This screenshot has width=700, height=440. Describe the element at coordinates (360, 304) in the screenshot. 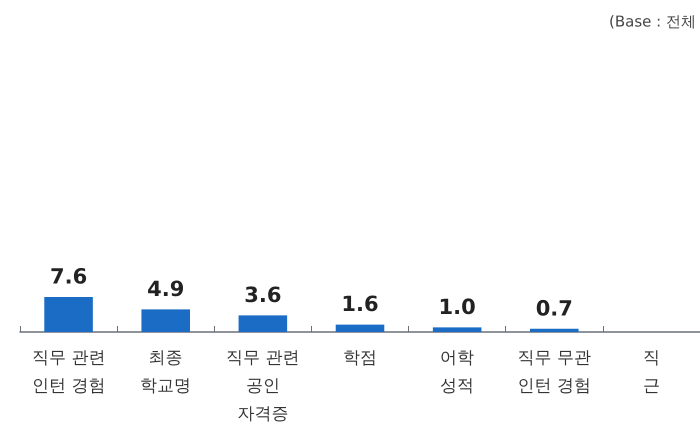

I see `data-label: 1.6` at that location.